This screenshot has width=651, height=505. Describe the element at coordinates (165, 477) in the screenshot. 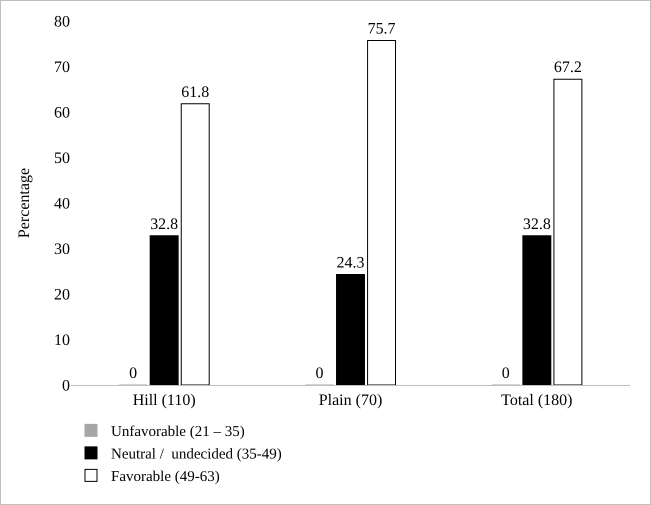

I see `legend-label: Favorable (49-63)` at that location.